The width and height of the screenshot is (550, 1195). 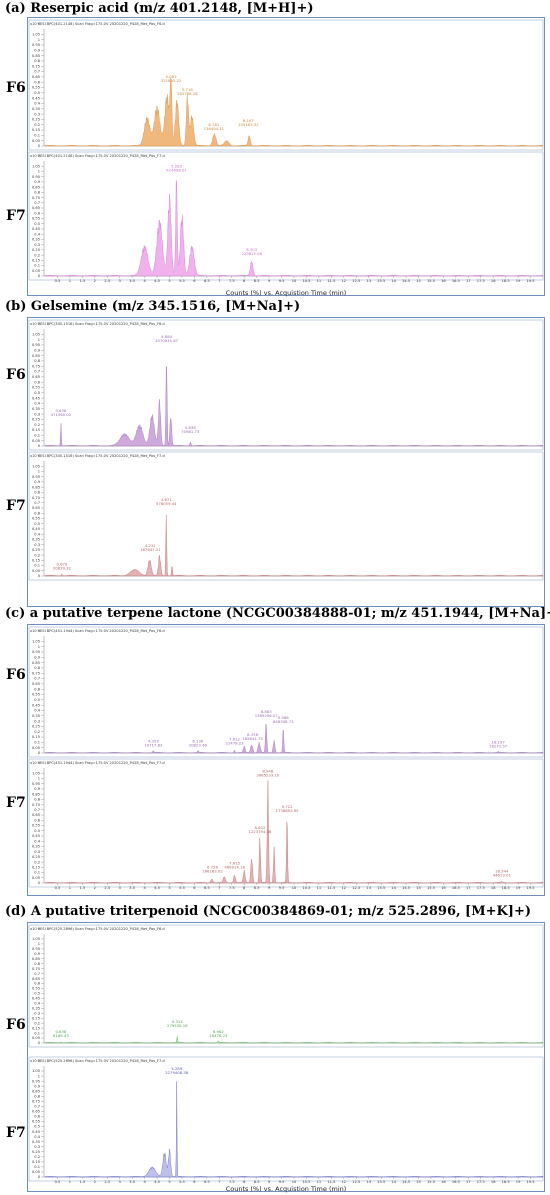 What do you see at coordinates (182, 281) in the screenshot?
I see `x-tick-label: 5.5` at bounding box center [182, 281].